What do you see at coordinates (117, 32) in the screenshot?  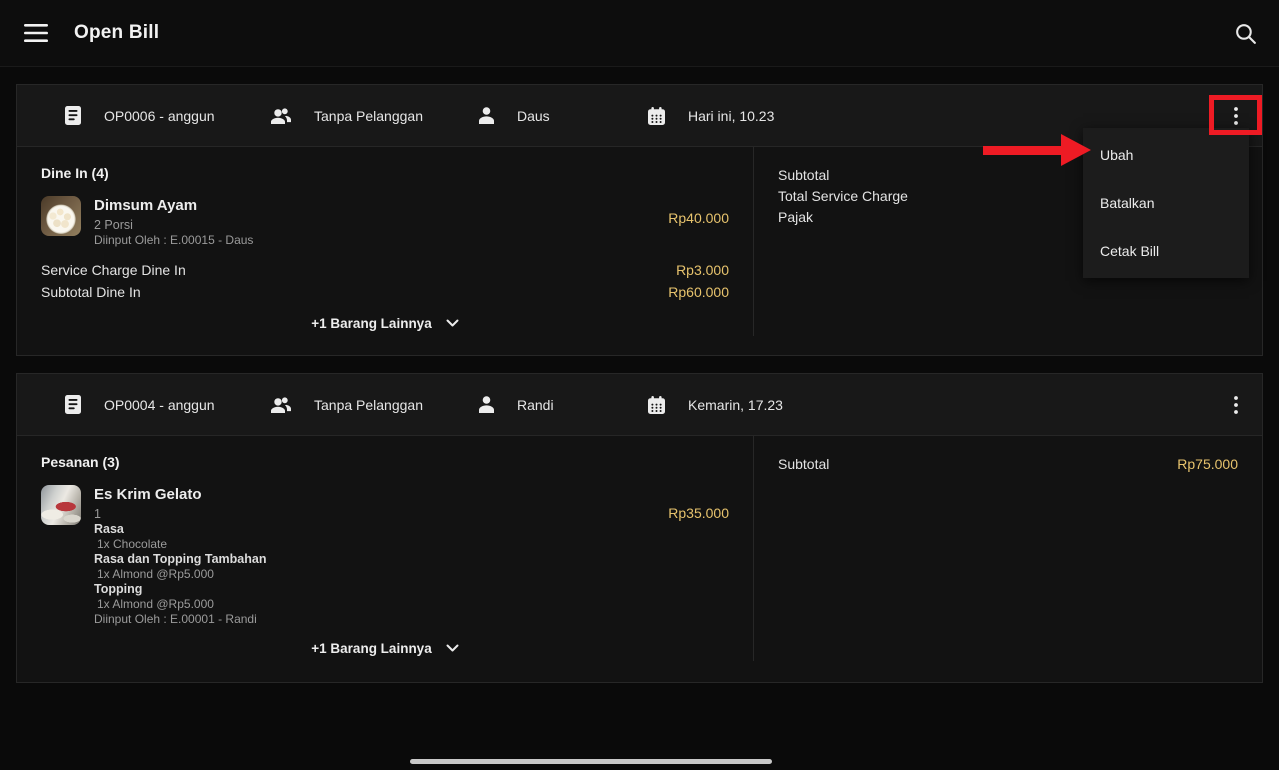 I see `page-title: Open Bill` at bounding box center [117, 32].